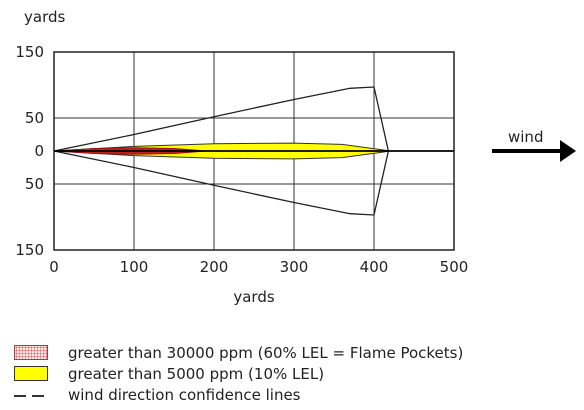 The height and width of the screenshot is (410, 584). I want to click on x-tick-label: 400, so click(374, 267).